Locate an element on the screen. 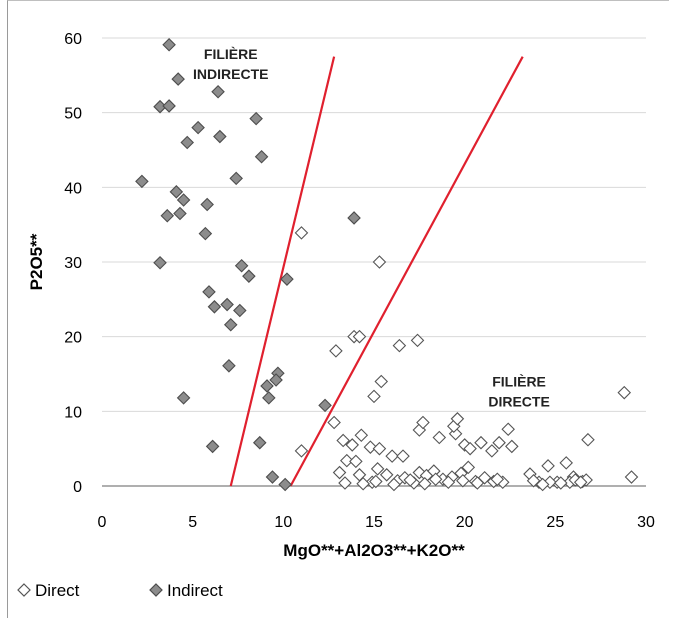 The height and width of the screenshot is (622, 673). legend-label-direct: Direct is located at coordinates (57, 590).